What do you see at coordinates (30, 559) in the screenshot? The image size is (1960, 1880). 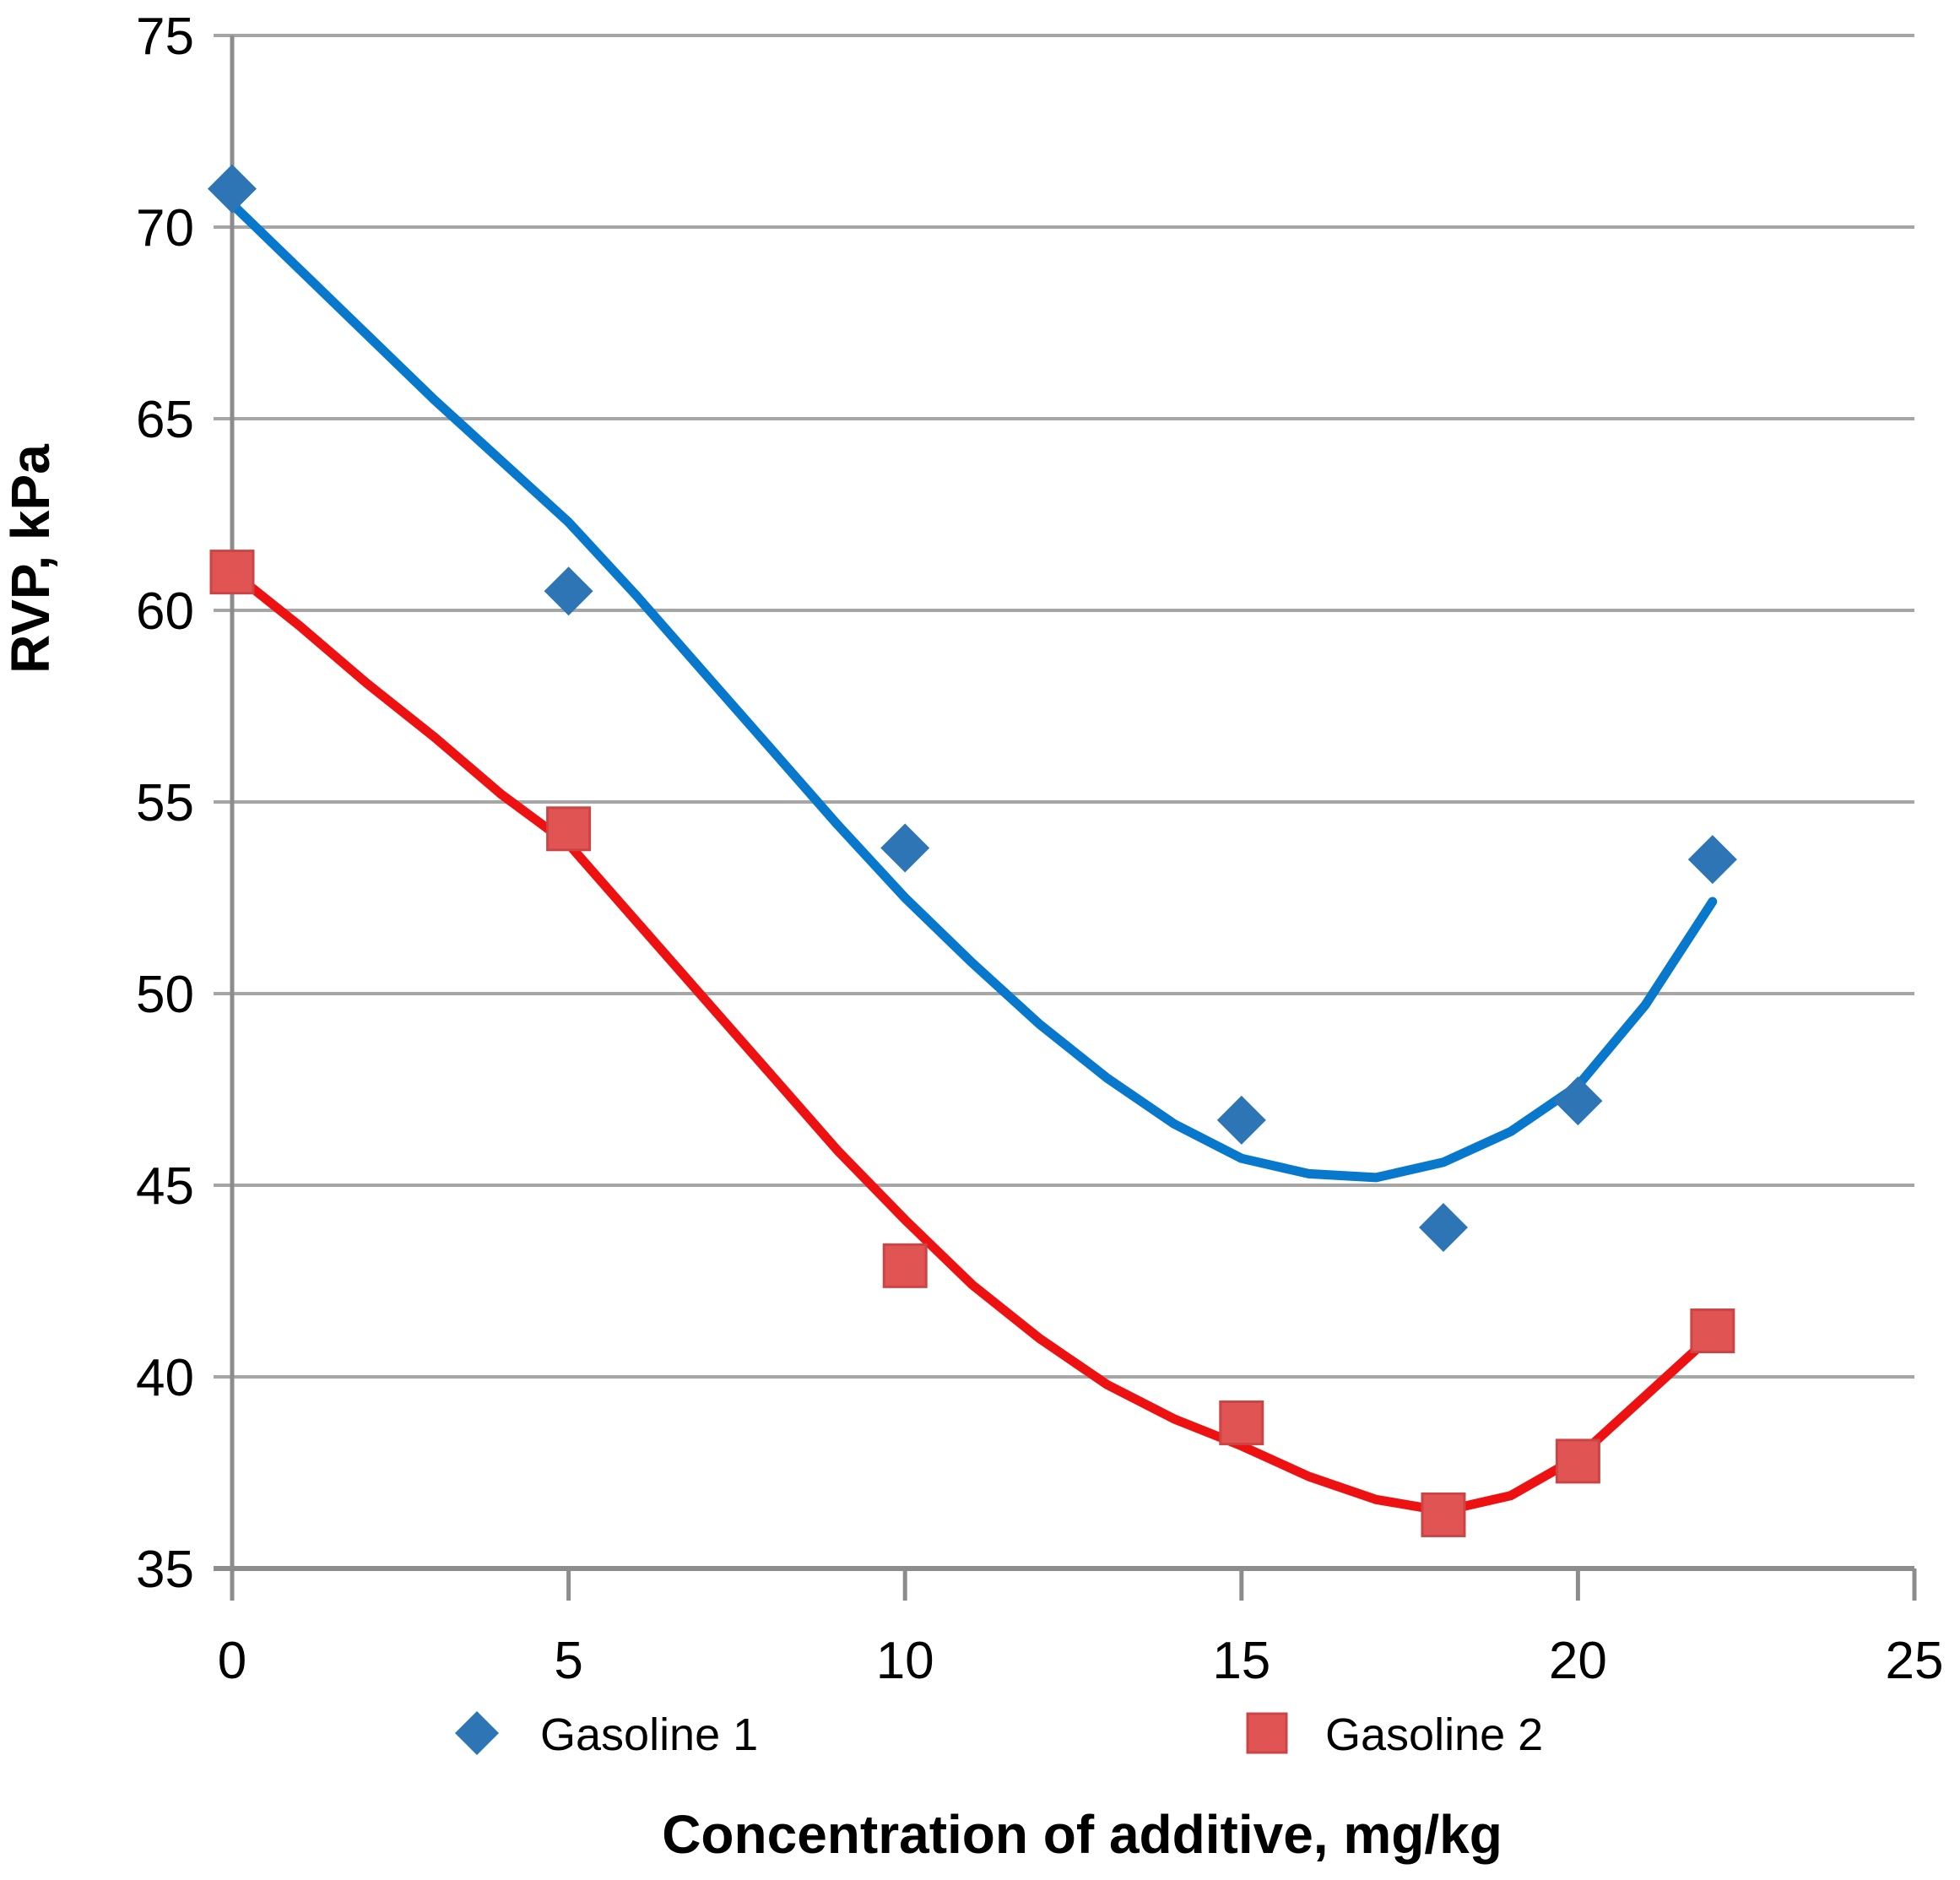 I see `y-axis-title: RVP, kPa` at bounding box center [30, 559].